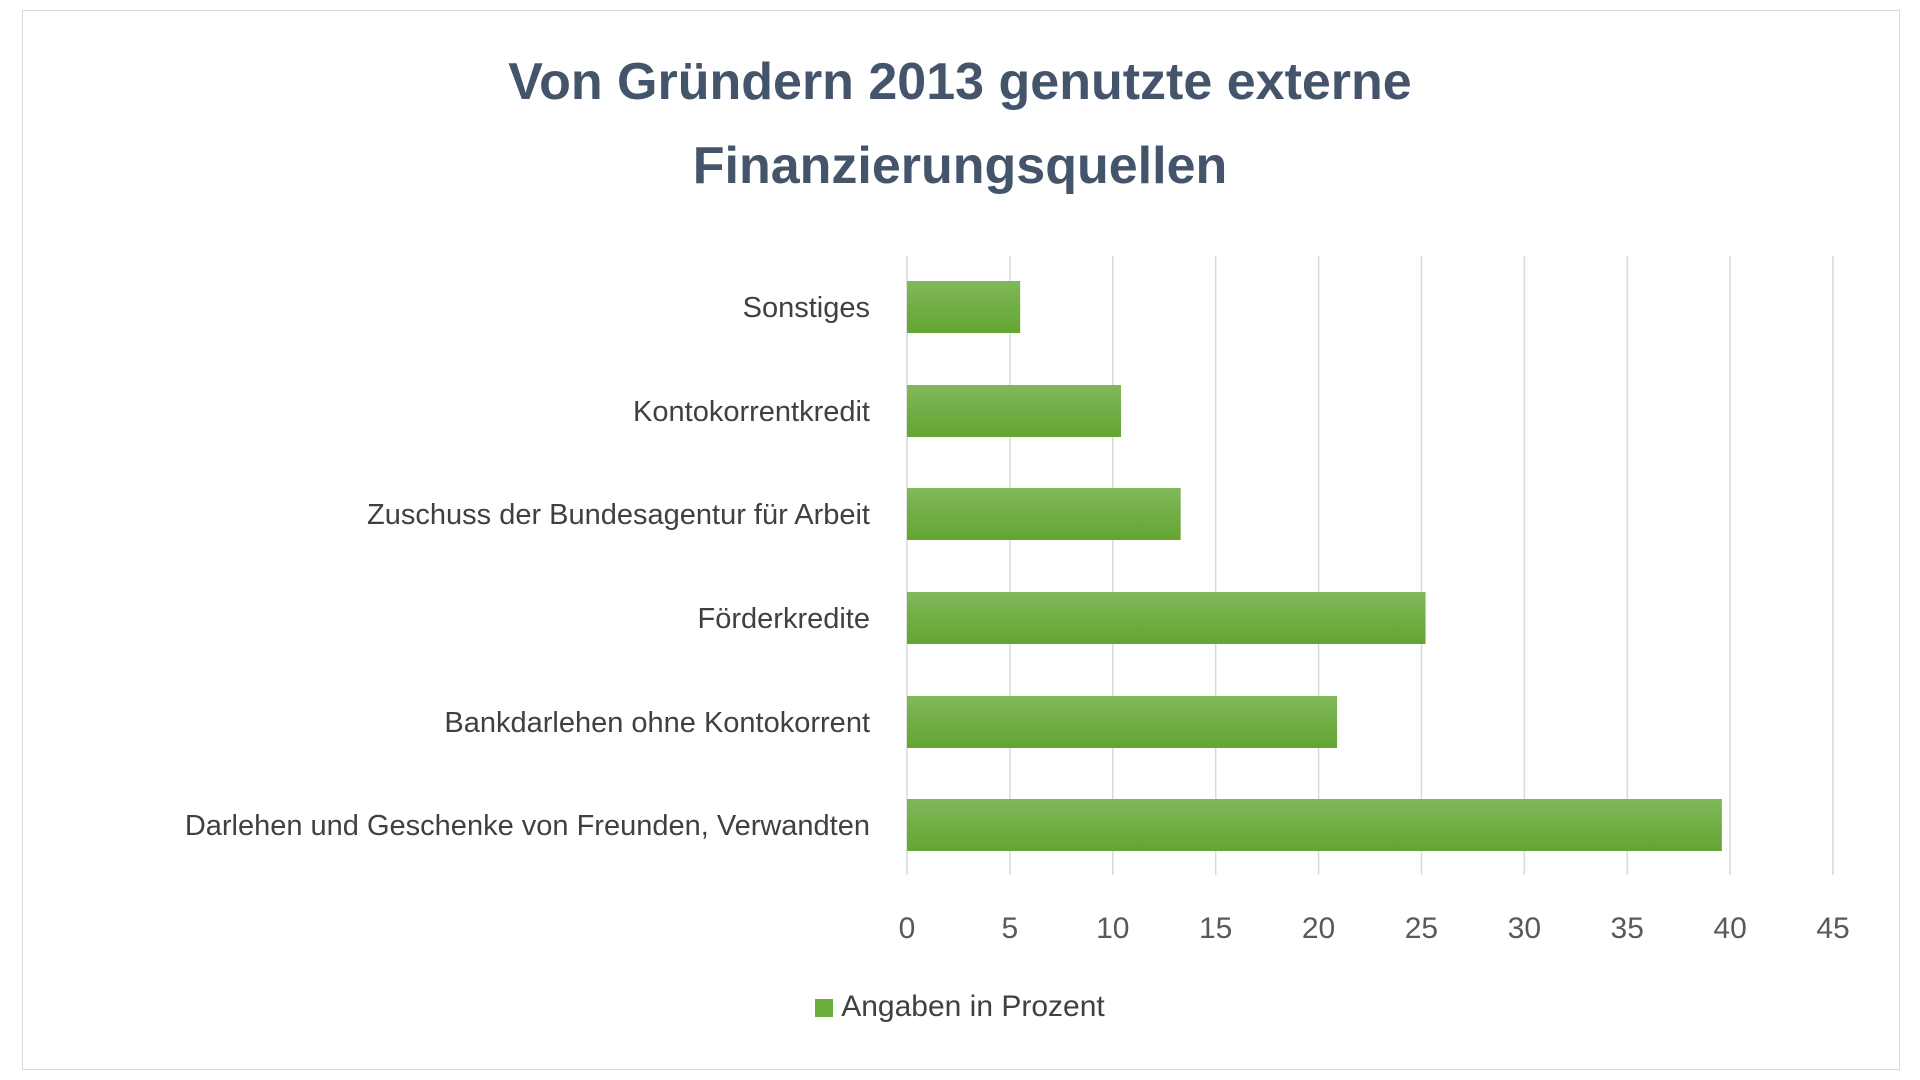 The image size is (1920, 1080). What do you see at coordinates (960, 82) in the screenshot?
I see `chart-title-line-1: Von Gründern 2013 genutzte externe` at bounding box center [960, 82].